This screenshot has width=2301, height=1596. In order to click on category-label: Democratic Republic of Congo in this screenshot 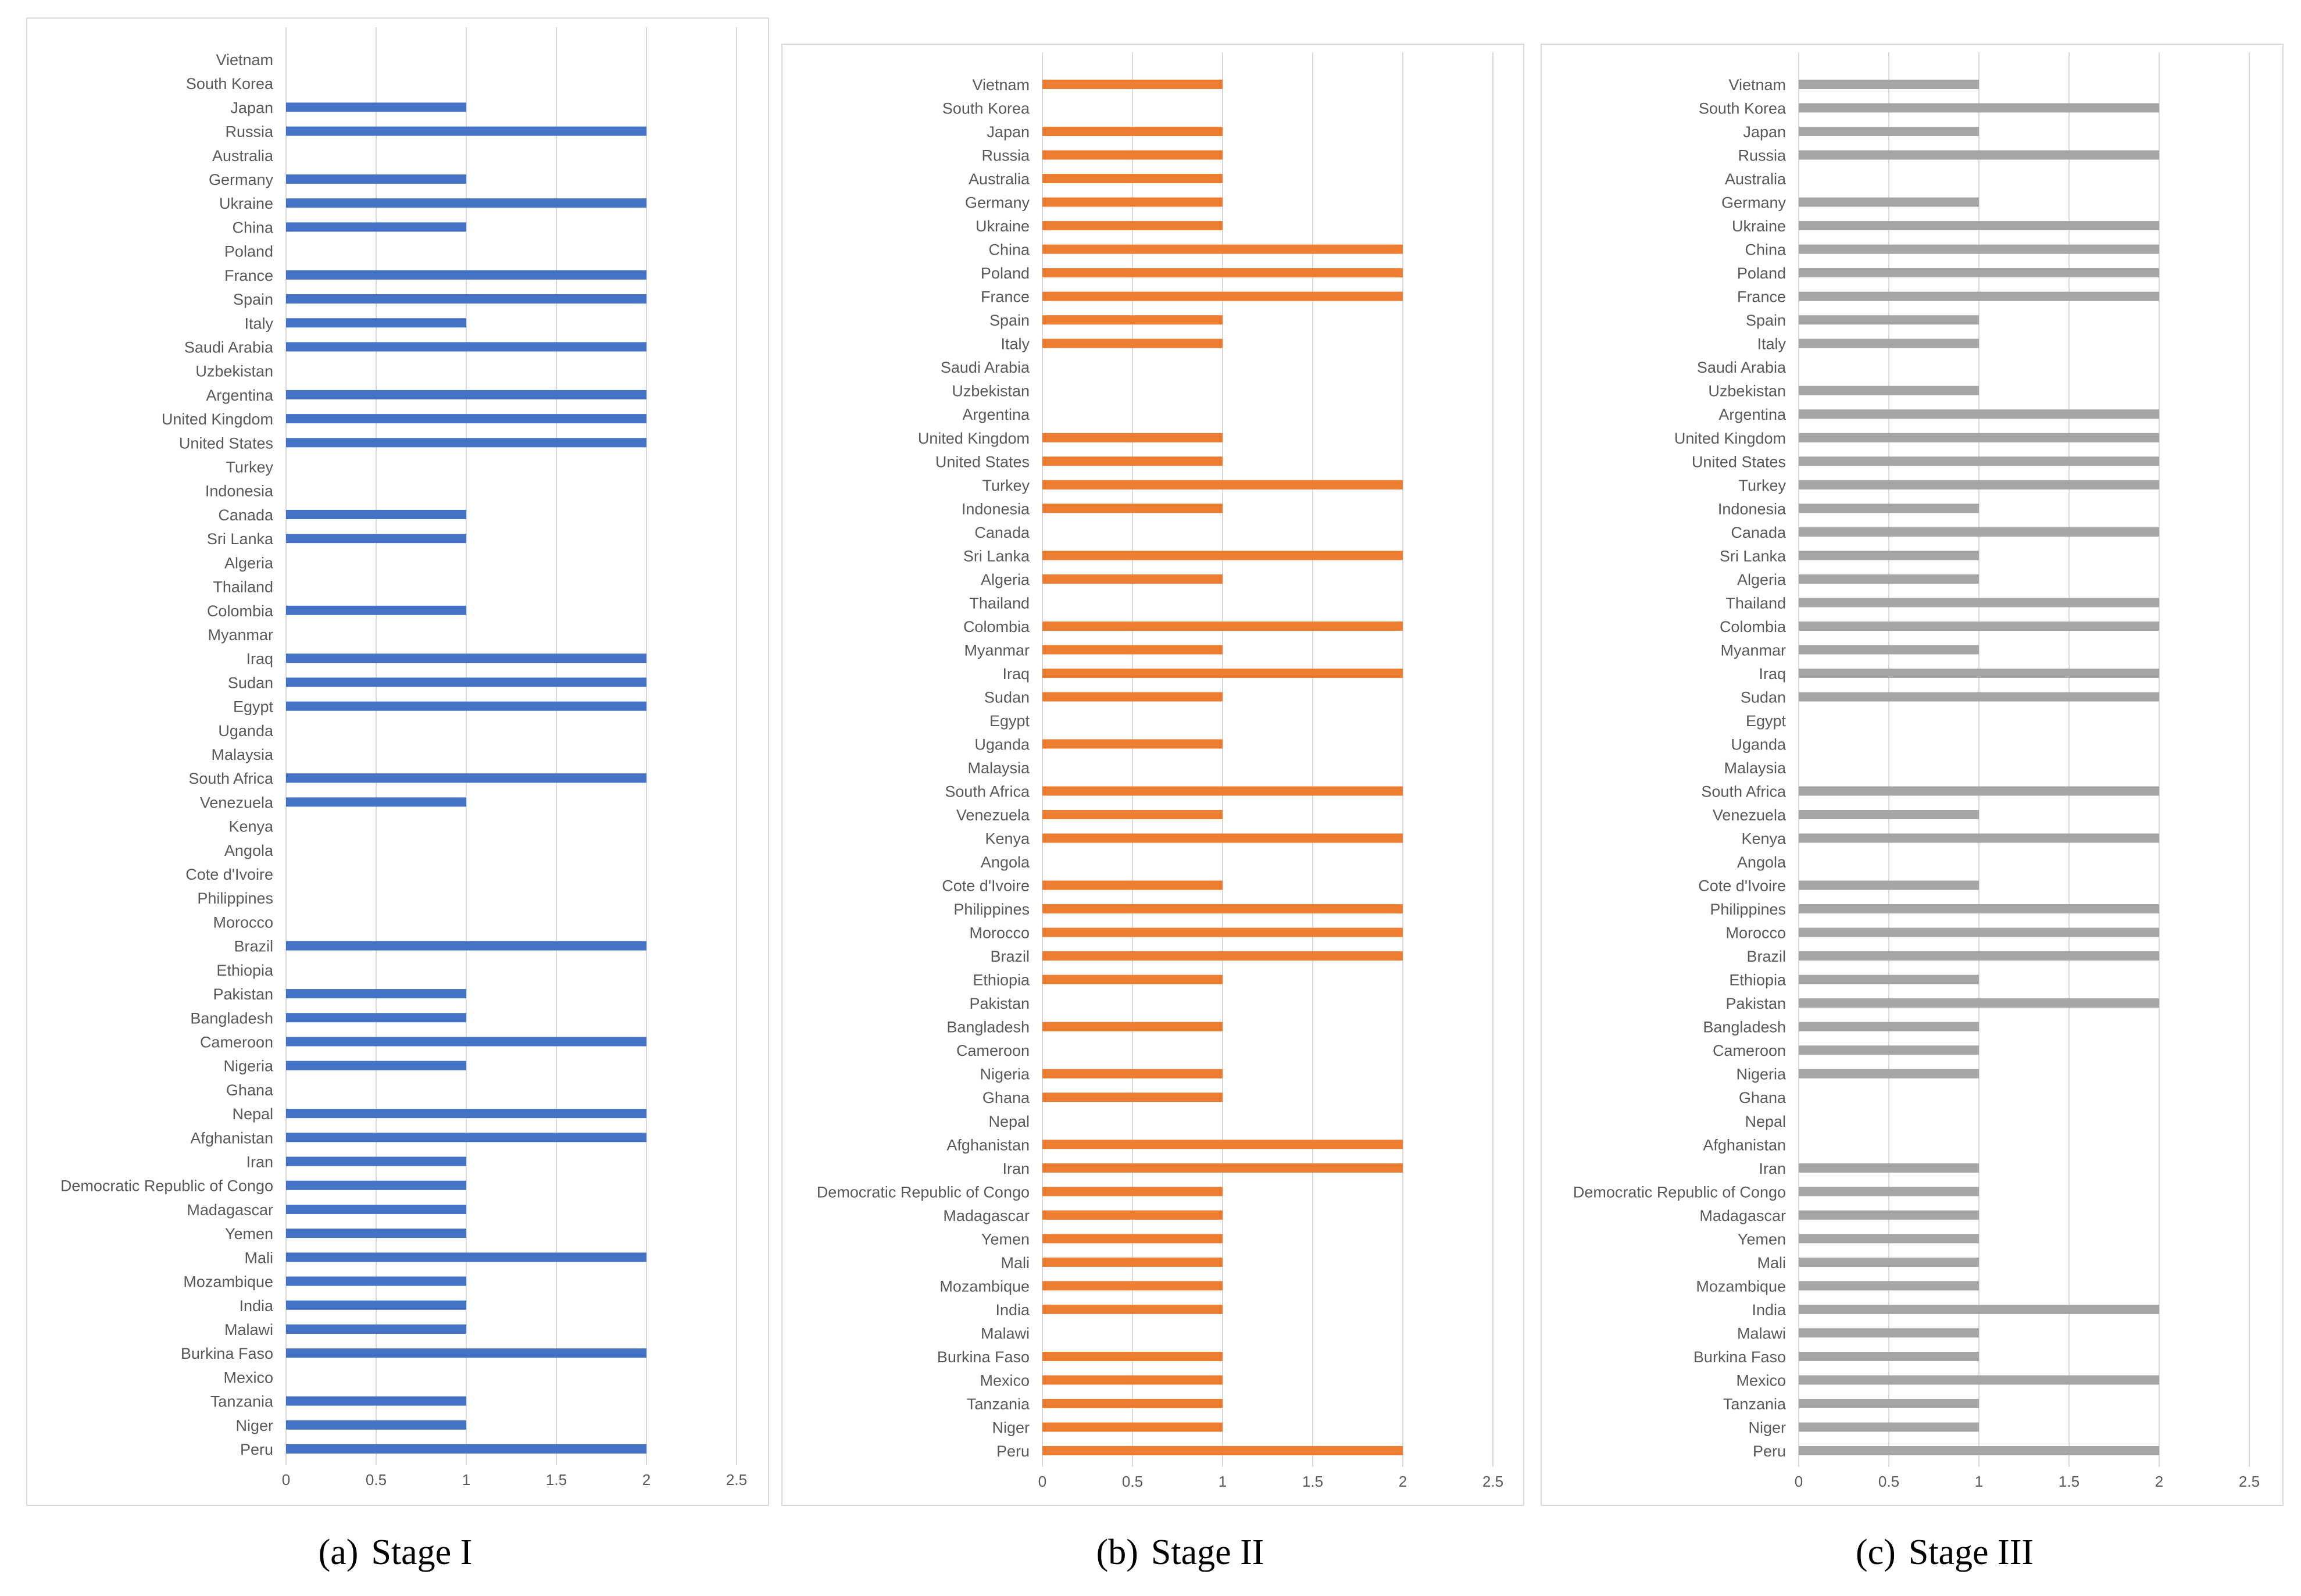, I will do `click(924, 1192)`.